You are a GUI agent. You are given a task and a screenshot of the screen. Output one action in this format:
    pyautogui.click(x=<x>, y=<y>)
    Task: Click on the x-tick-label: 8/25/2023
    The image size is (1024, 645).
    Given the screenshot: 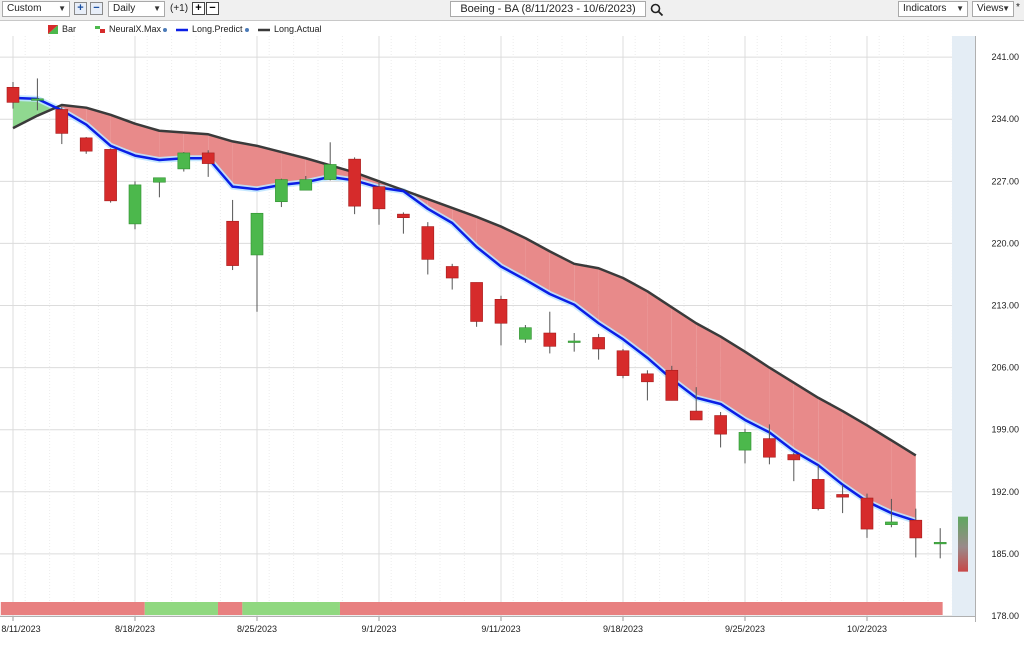 What is the action you would take?
    pyautogui.click(x=257, y=629)
    